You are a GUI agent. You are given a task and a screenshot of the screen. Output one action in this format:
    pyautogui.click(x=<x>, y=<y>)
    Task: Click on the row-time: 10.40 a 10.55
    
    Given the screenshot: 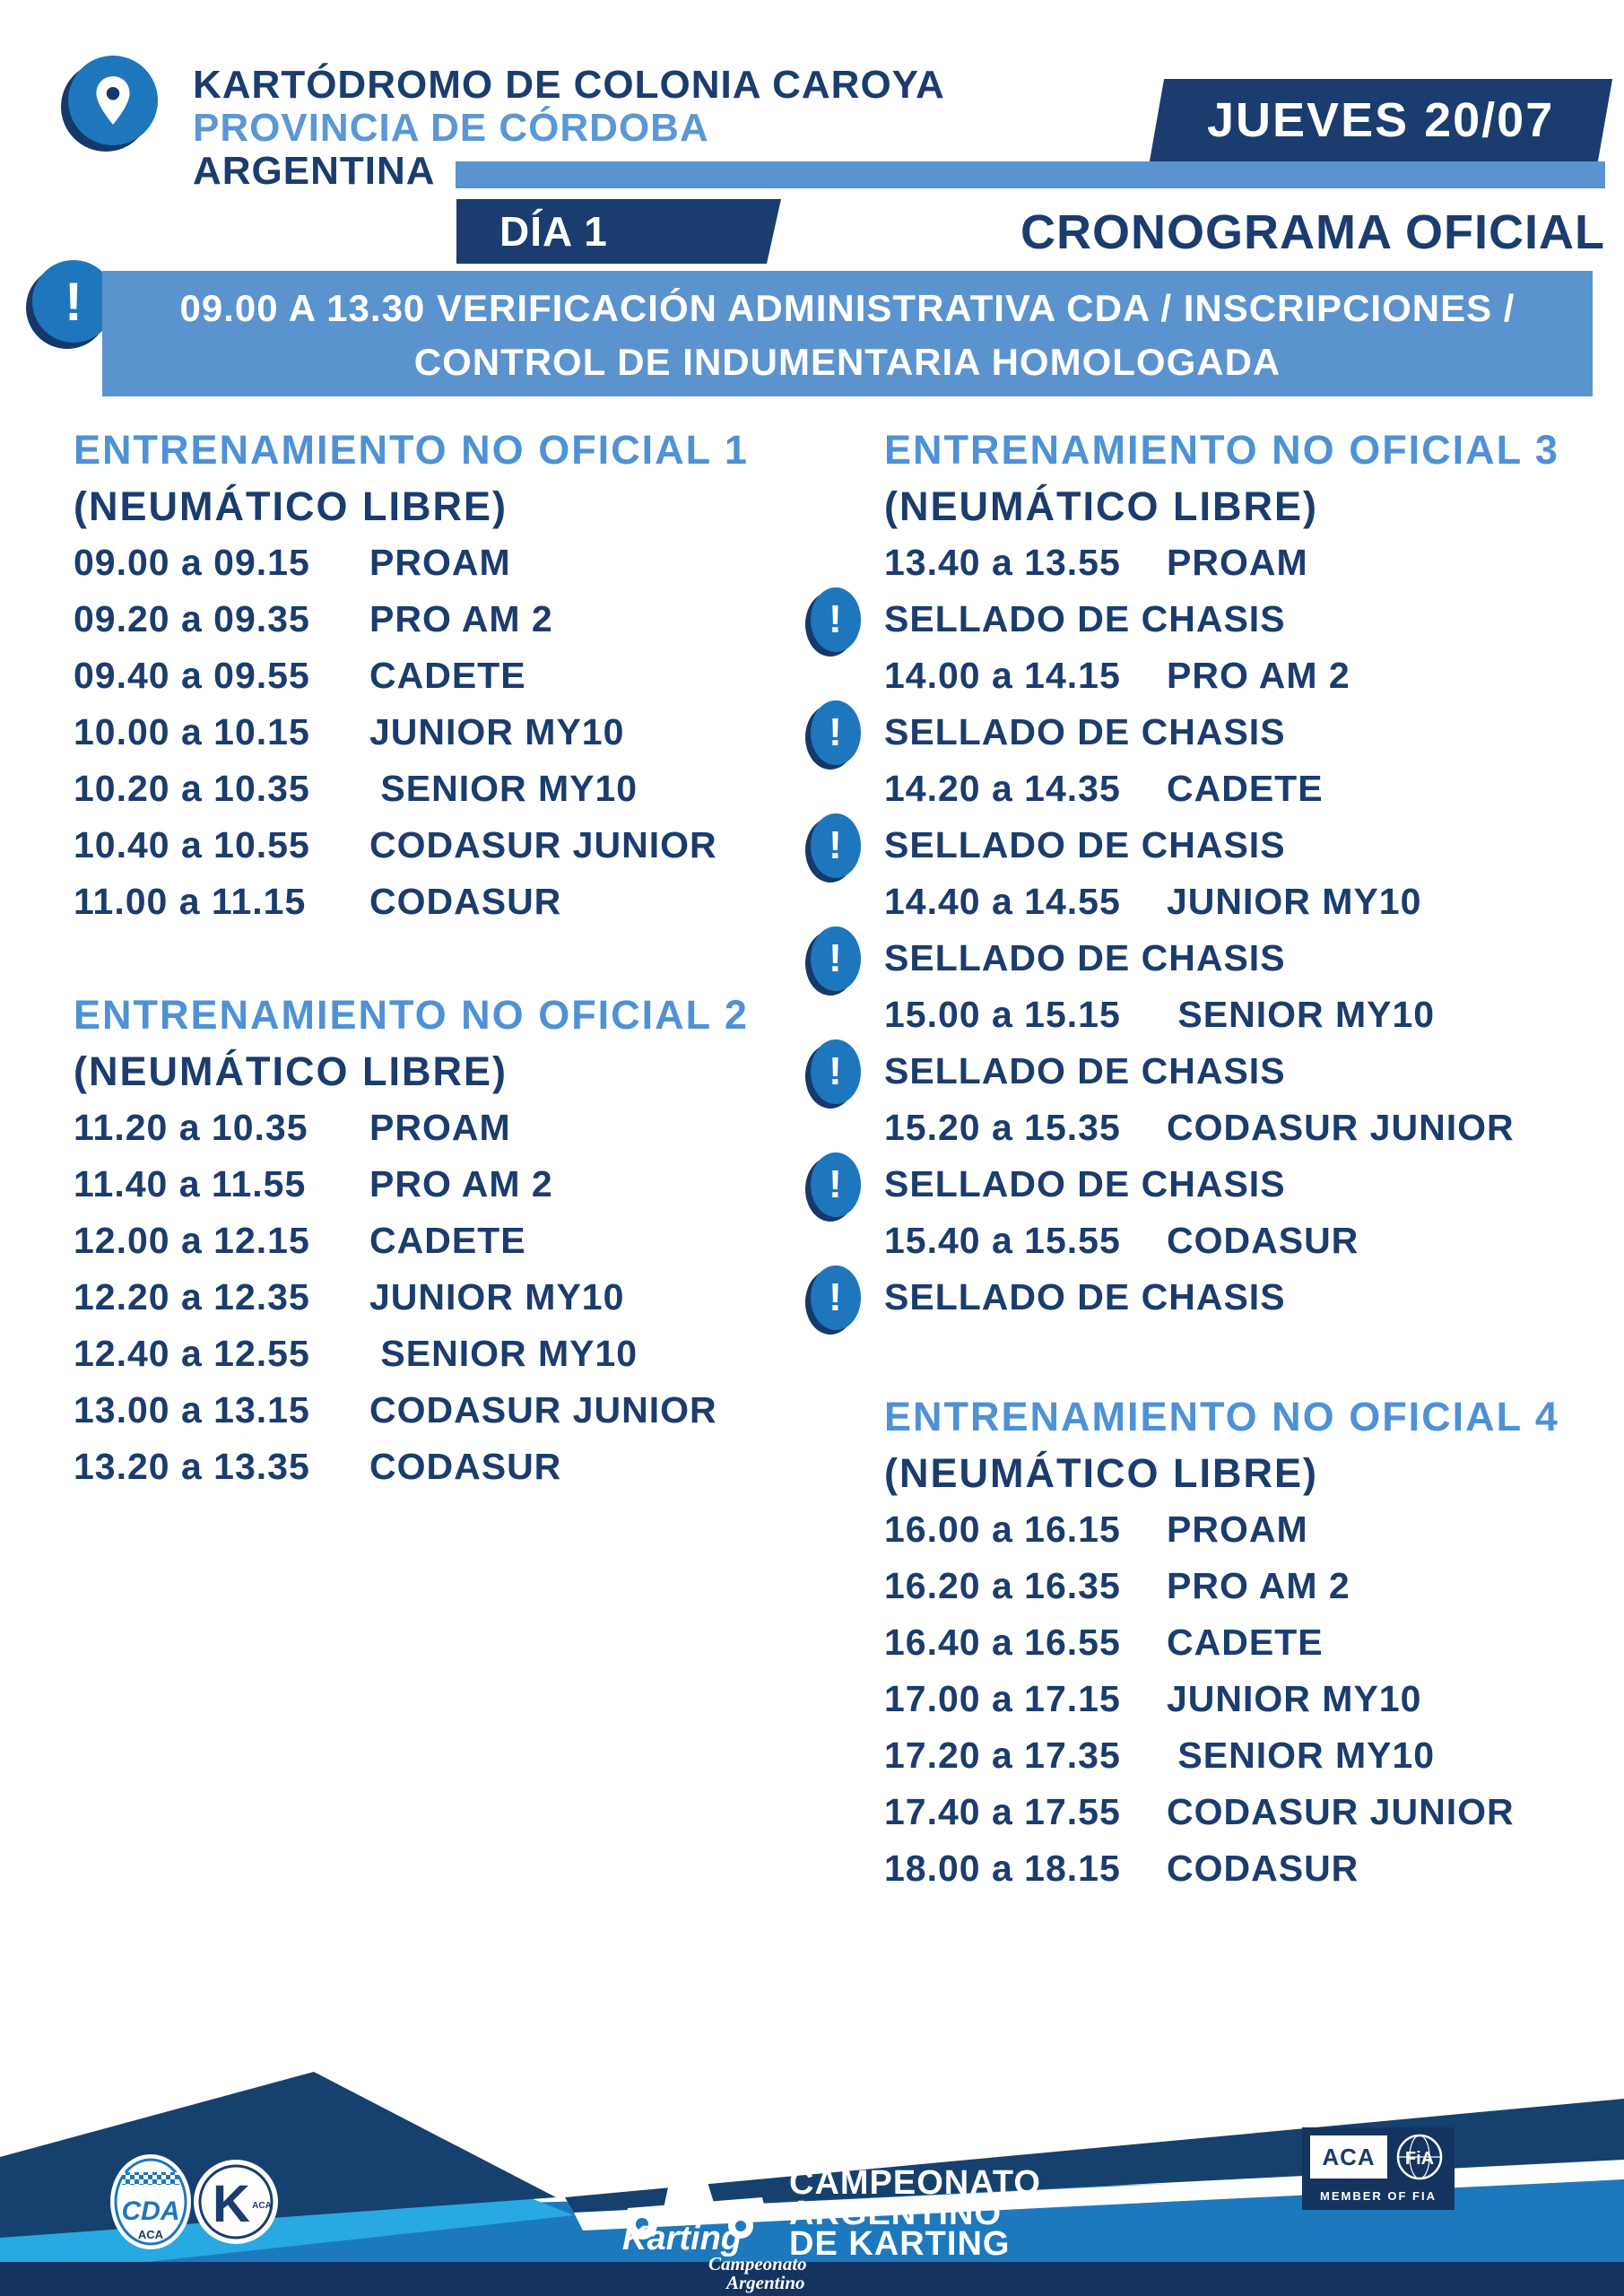 What is the action you would take?
    pyautogui.click(x=192, y=844)
    